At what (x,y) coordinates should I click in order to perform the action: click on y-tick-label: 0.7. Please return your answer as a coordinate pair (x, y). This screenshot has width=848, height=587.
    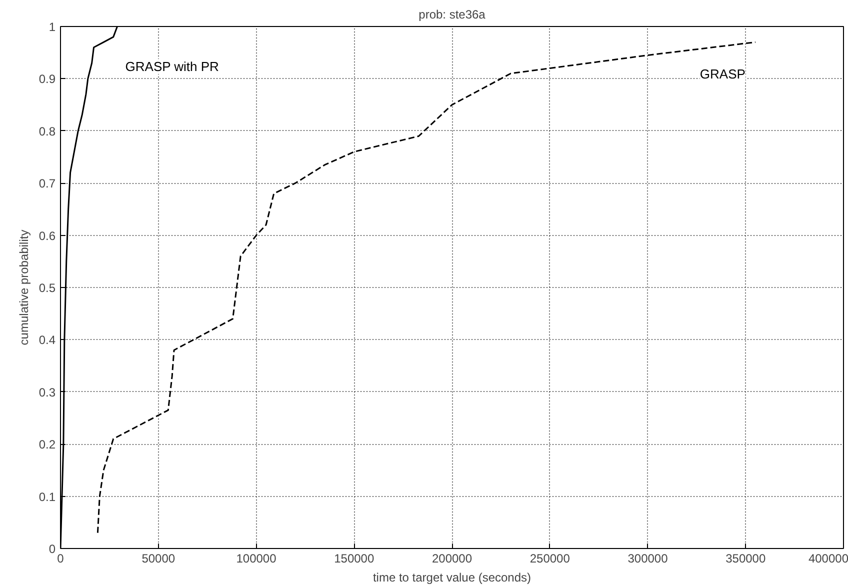
    Looking at the image, I should click on (47, 183).